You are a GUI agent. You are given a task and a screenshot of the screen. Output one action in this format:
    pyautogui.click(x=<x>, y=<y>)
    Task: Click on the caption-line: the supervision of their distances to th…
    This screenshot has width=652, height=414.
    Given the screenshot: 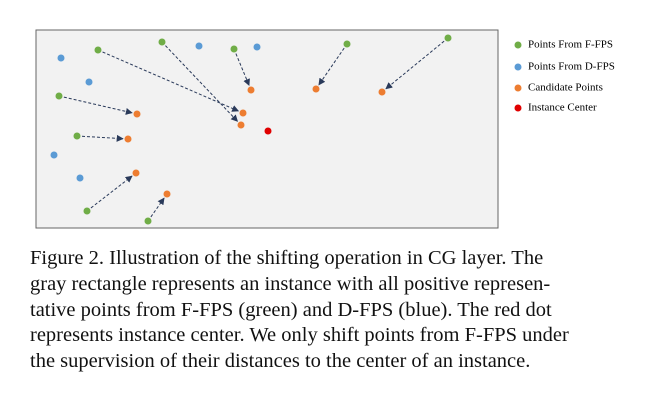 What is the action you would take?
    pyautogui.click(x=280, y=361)
    